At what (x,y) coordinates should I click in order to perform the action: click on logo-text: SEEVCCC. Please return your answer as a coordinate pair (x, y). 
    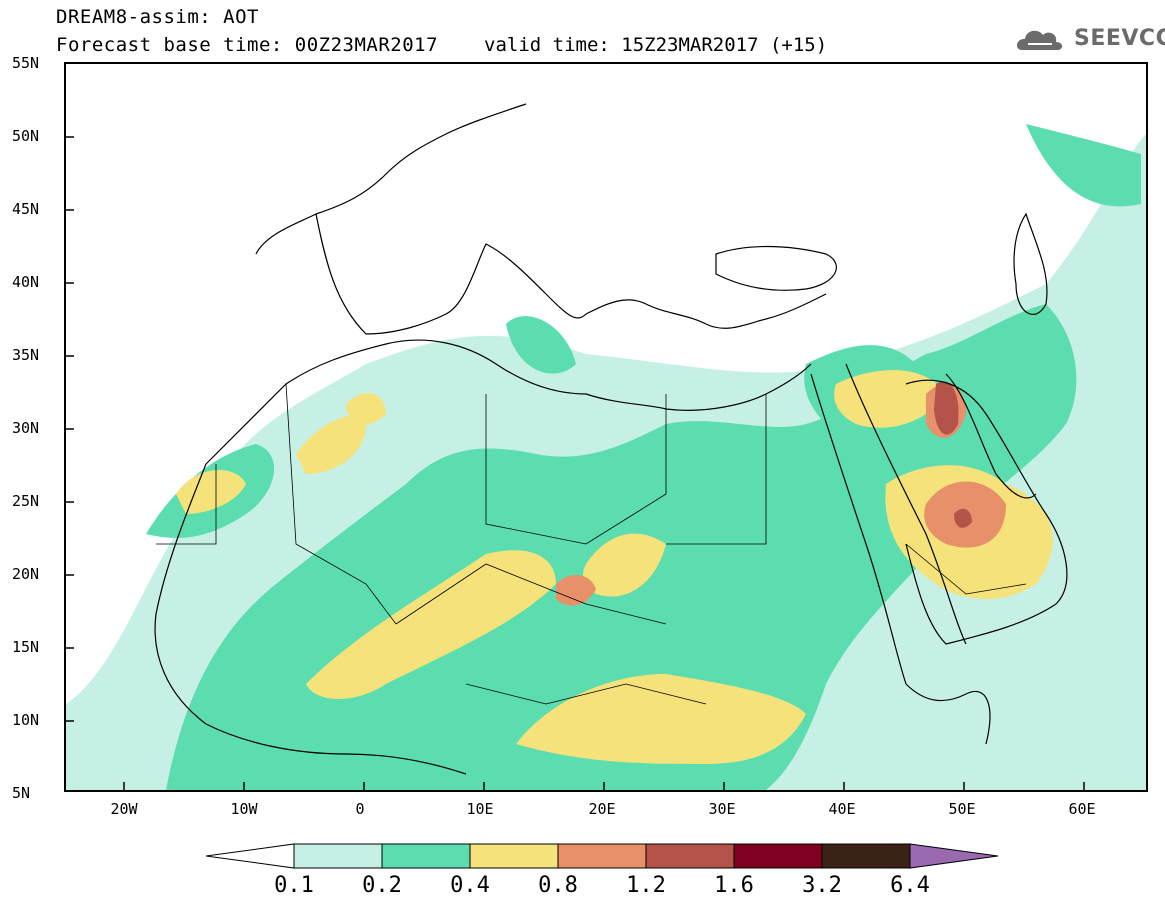
    Looking at the image, I should click on (1119, 38).